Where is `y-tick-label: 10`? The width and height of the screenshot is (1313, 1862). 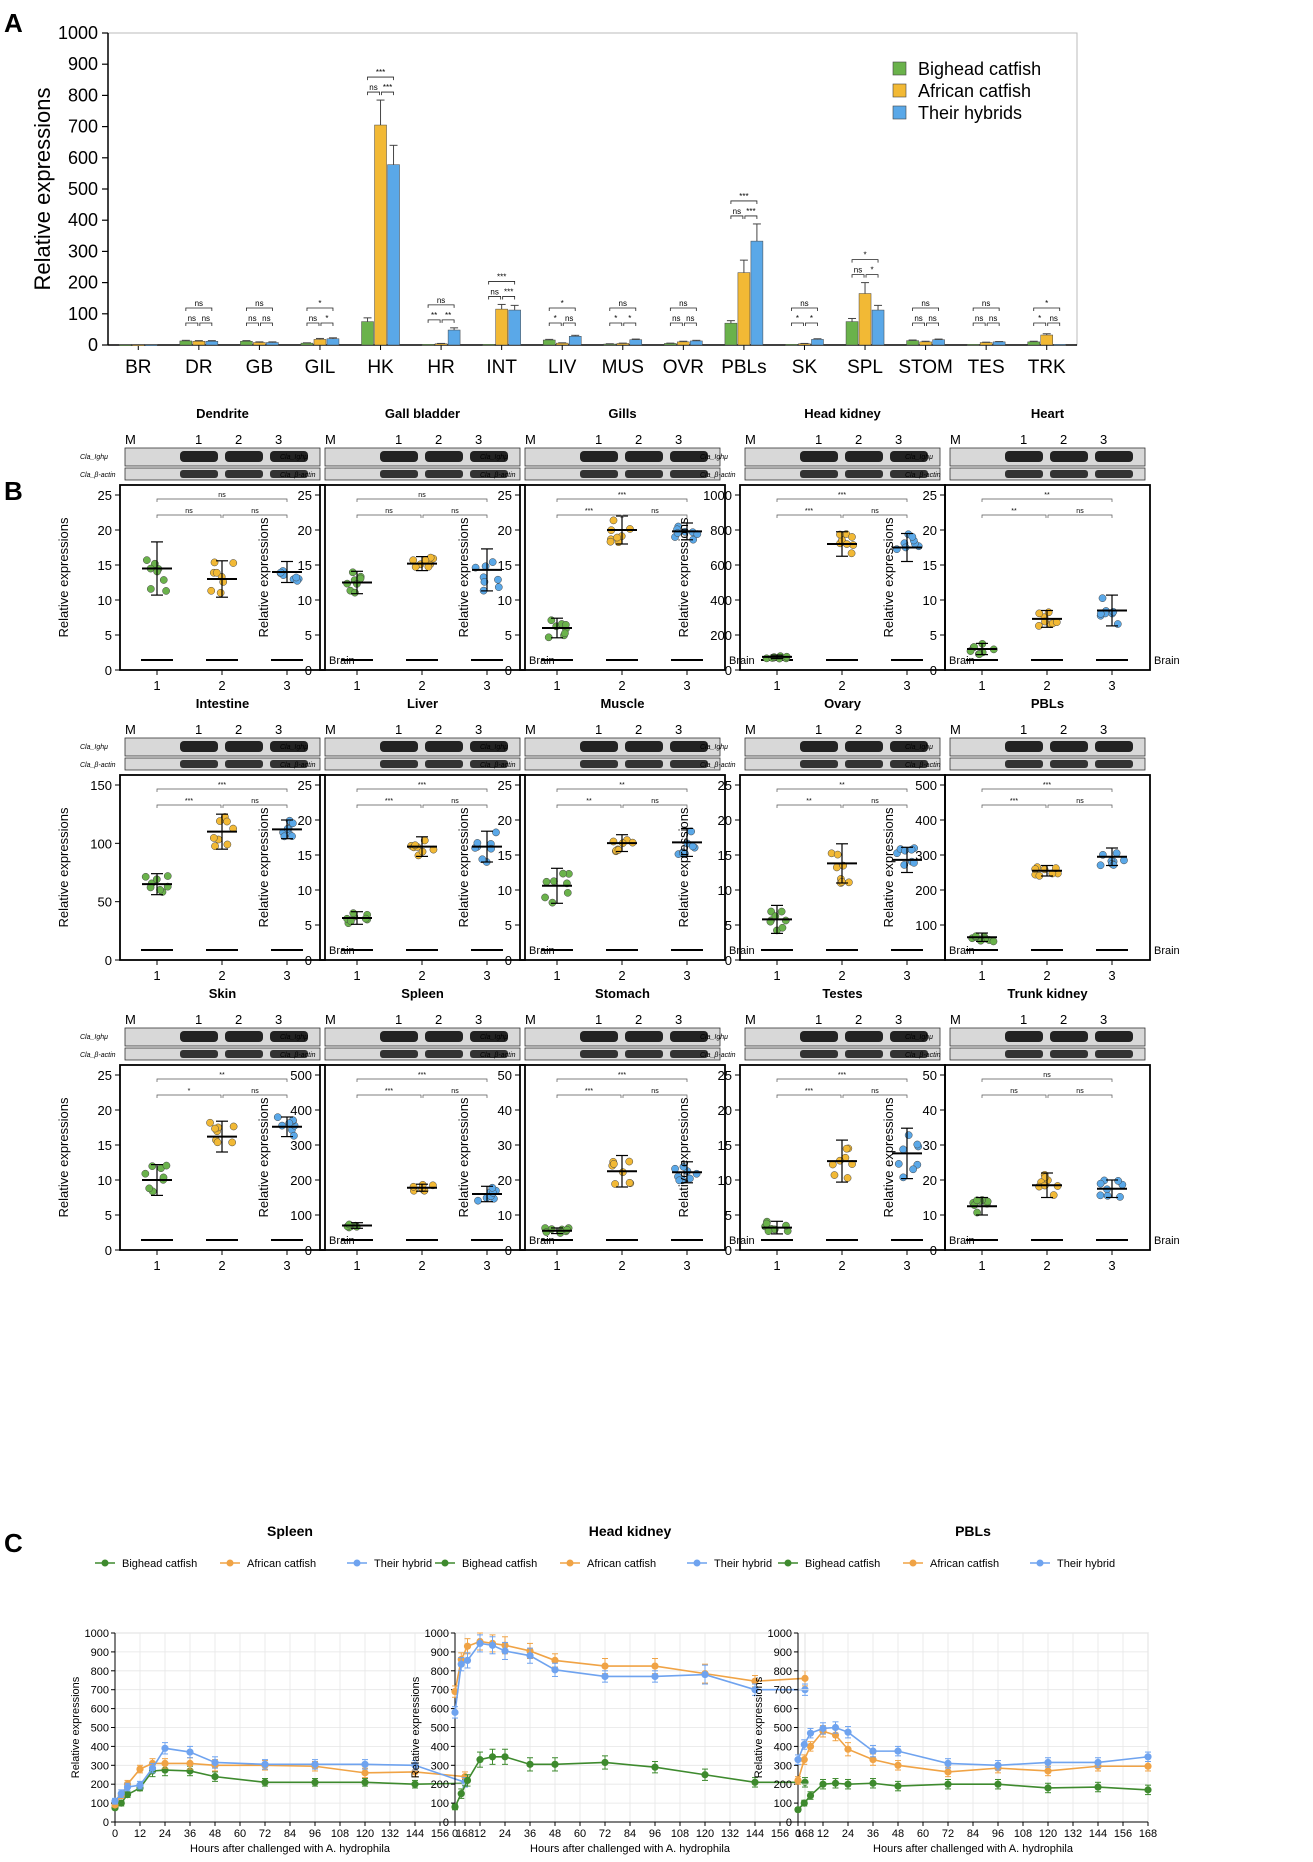
y-tick-label: 10 is located at coordinates (930, 600).